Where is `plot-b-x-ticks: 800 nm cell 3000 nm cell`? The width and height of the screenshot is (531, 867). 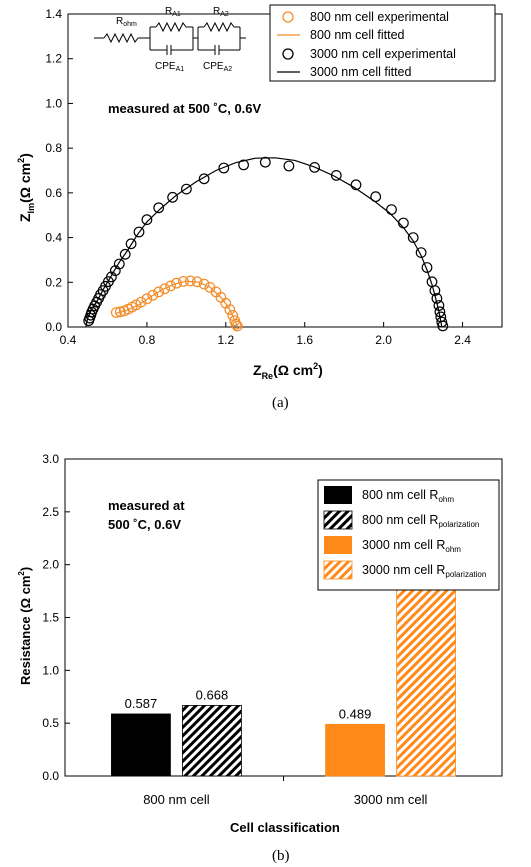 plot-b-x-ticks: 800 nm cell 3000 nm cell is located at coordinates (285, 791).